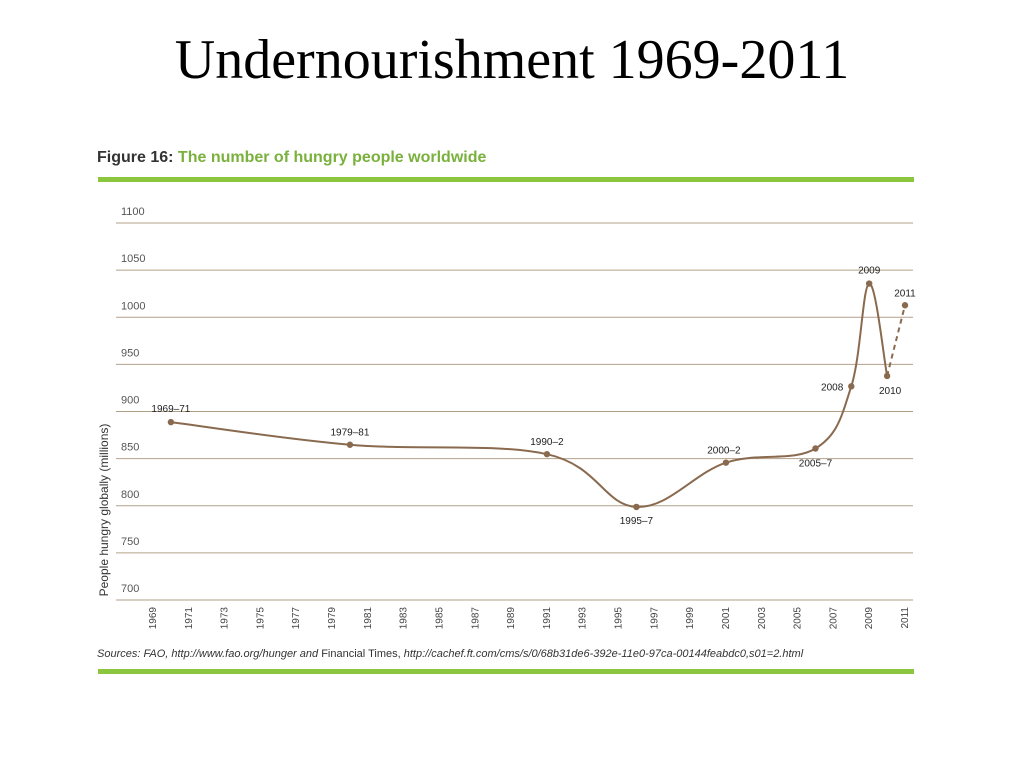  What do you see at coordinates (547, 442) in the screenshot?
I see `data-label: 1990–2` at bounding box center [547, 442].